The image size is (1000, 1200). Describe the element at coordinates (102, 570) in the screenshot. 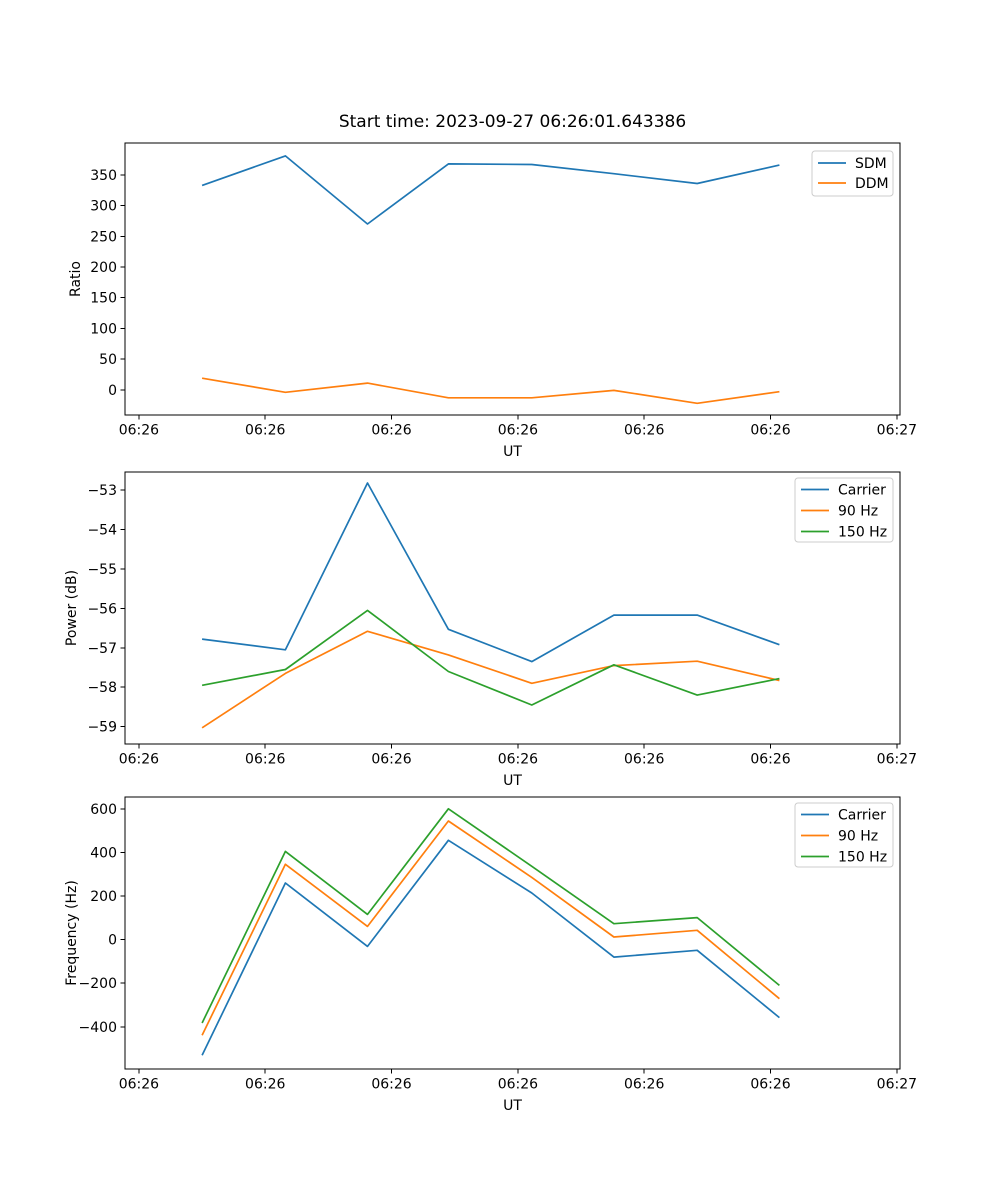

I see `y-tick-label: −55` at that location.